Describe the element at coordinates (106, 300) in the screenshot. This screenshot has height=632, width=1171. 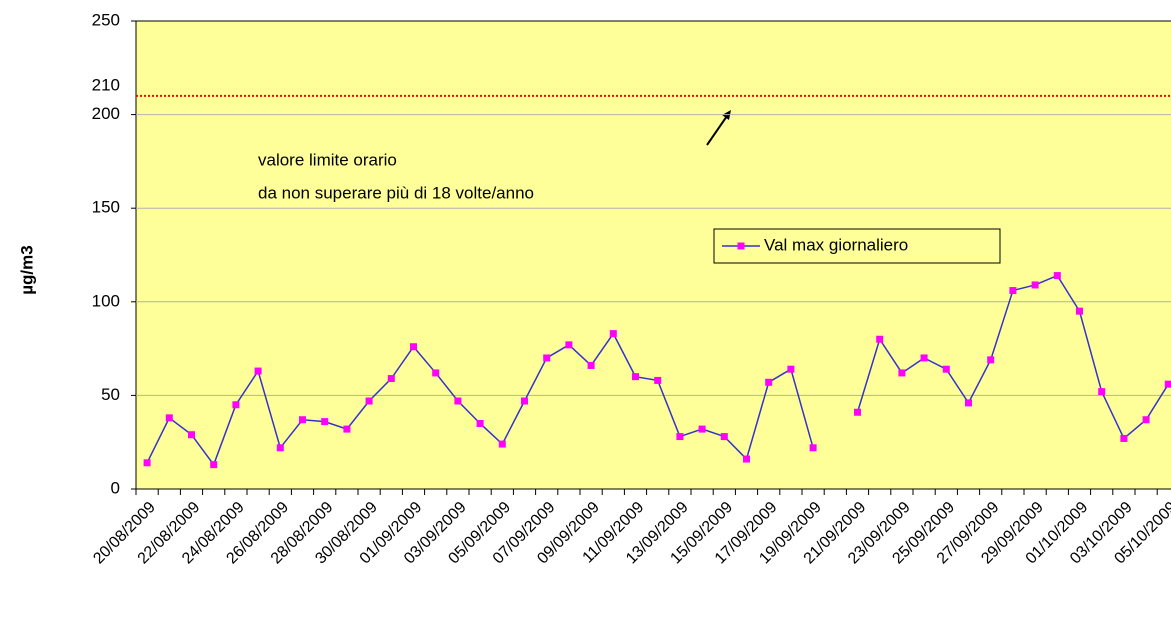
I see `y-tick-label: 100` at that location.